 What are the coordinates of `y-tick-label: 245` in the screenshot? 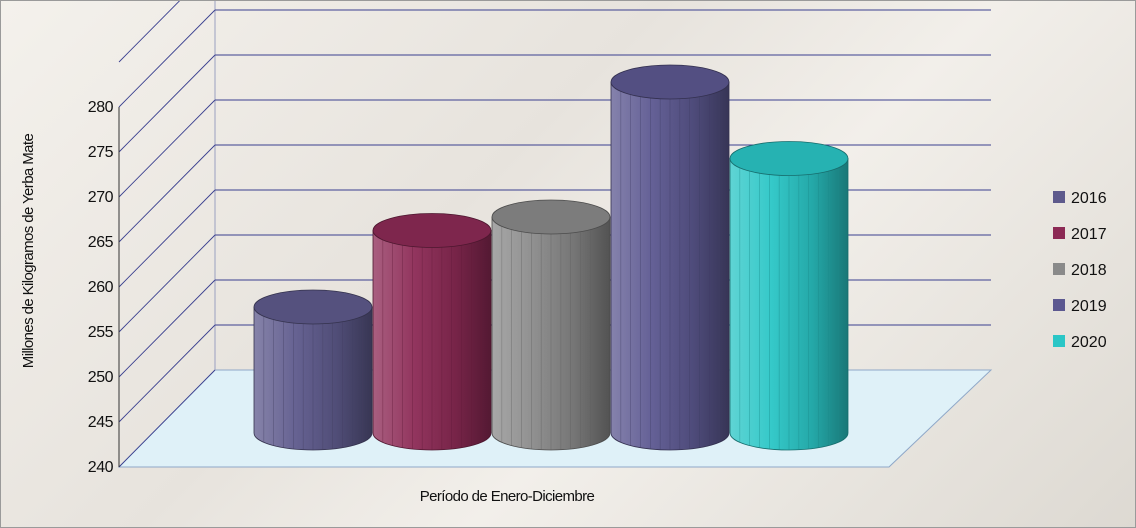 It's located at (101, 422).